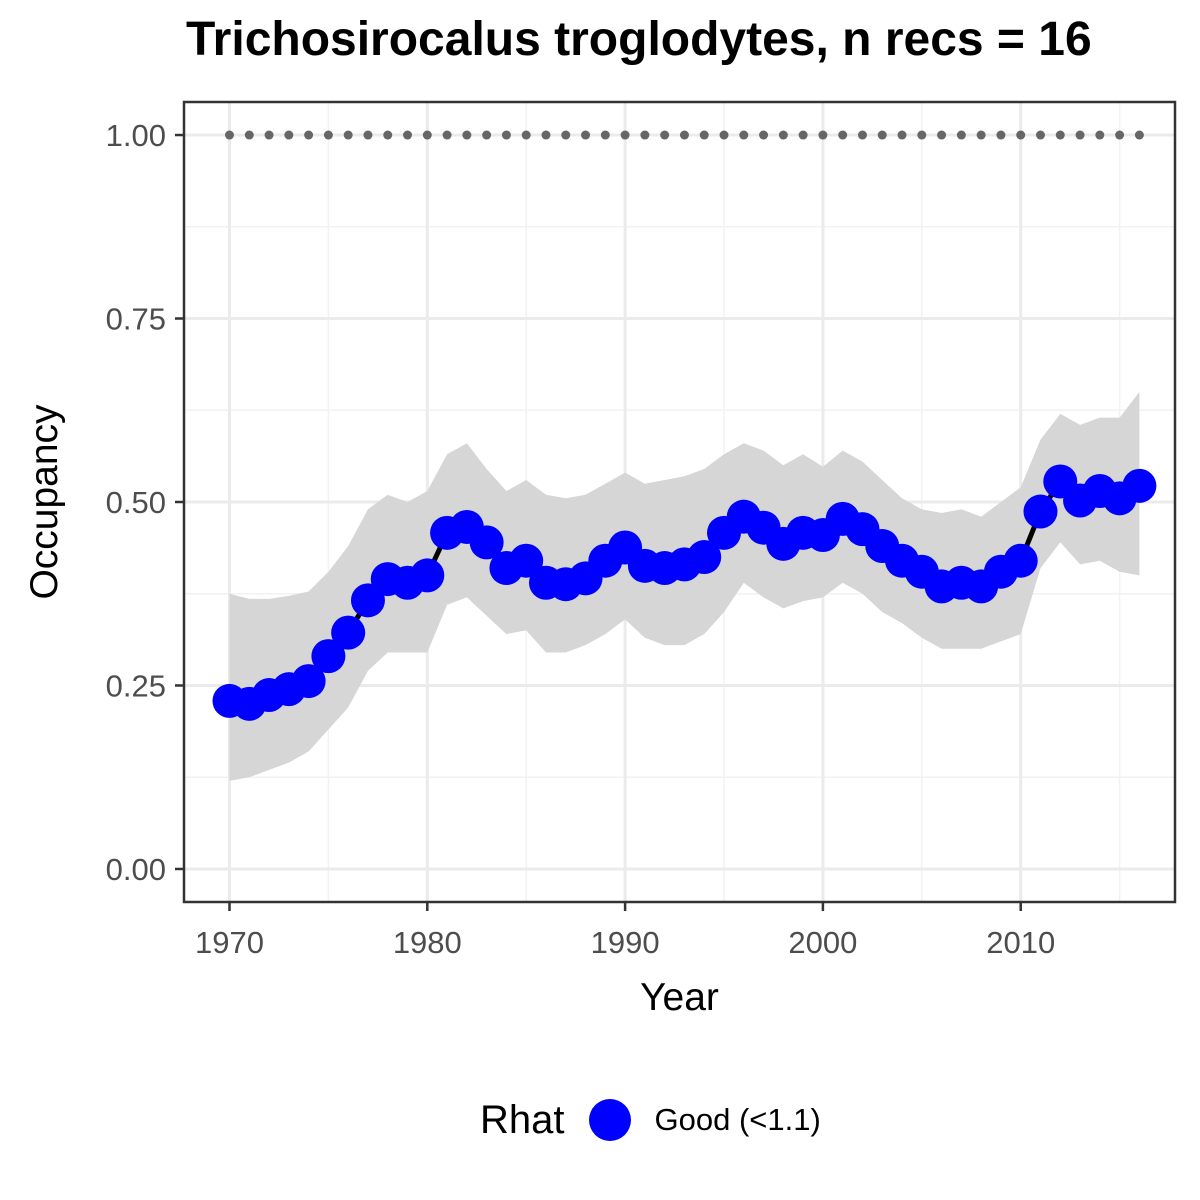 The width and height of the screenshot is (1200, 1200). Describe the element at coordinates (679, 997) in the screenshot. I see `x-axis-title: Year` at that location.